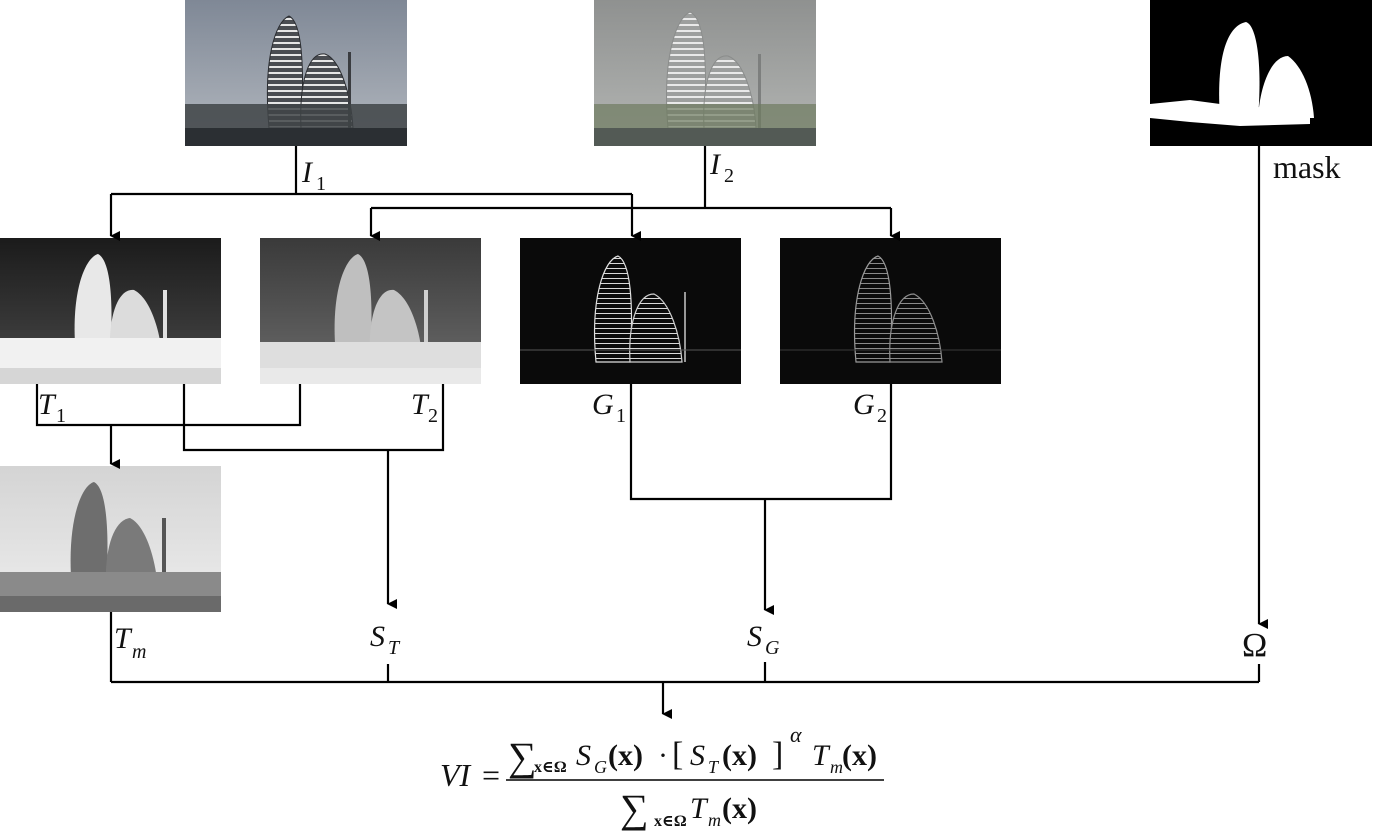 This screenshot has height=834, width=1376. What do you see at coordinates (890, 311) in the screenshot?
I see `image-G2` at bounding box center [890, 311].